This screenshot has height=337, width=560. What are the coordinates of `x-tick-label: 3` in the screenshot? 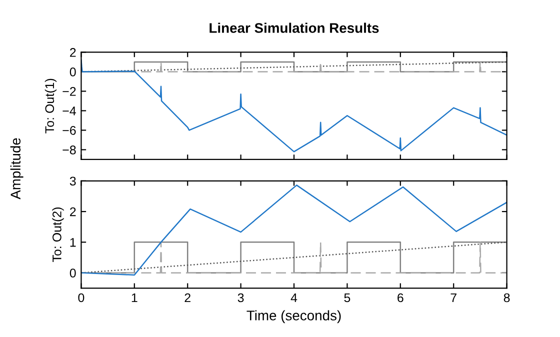 It's located at (241, 297).